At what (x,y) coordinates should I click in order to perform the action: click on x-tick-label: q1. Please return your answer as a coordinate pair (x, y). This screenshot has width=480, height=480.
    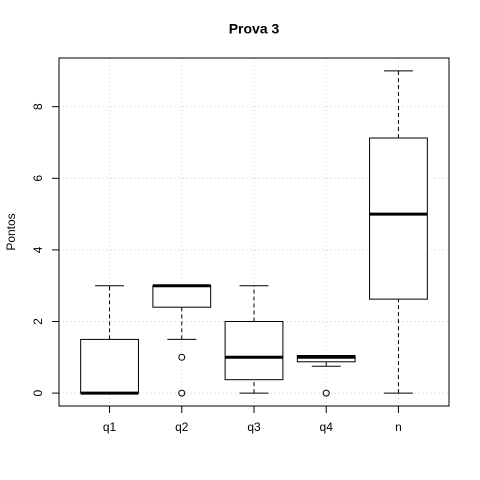
    Looking at the image, I should click on (110, 427).